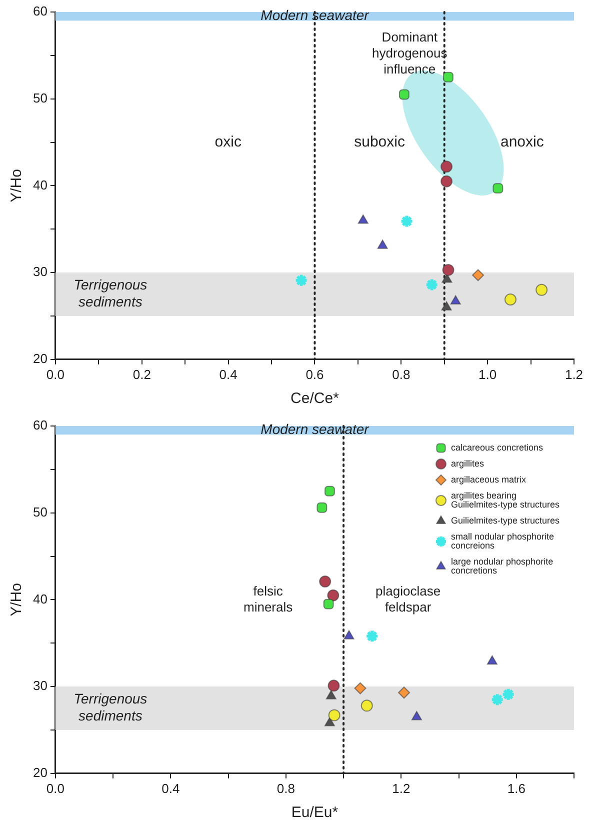 This screenshot has width=590, height=828. I want to click on x-tick-label: 0.6, so click(315, 374).